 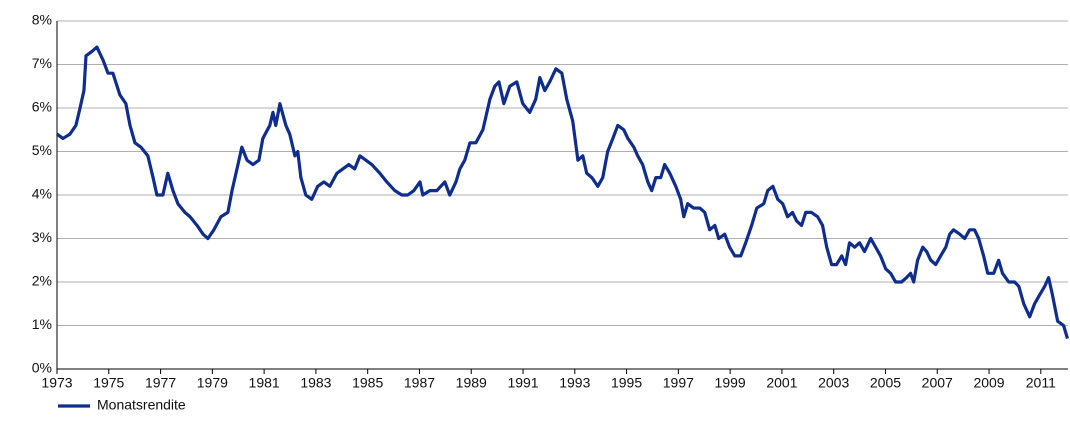 What do you see at coordinates (626, 383) in the screenshot?
I see `x-tick-label: 1995` at bounding box center [626, 383].